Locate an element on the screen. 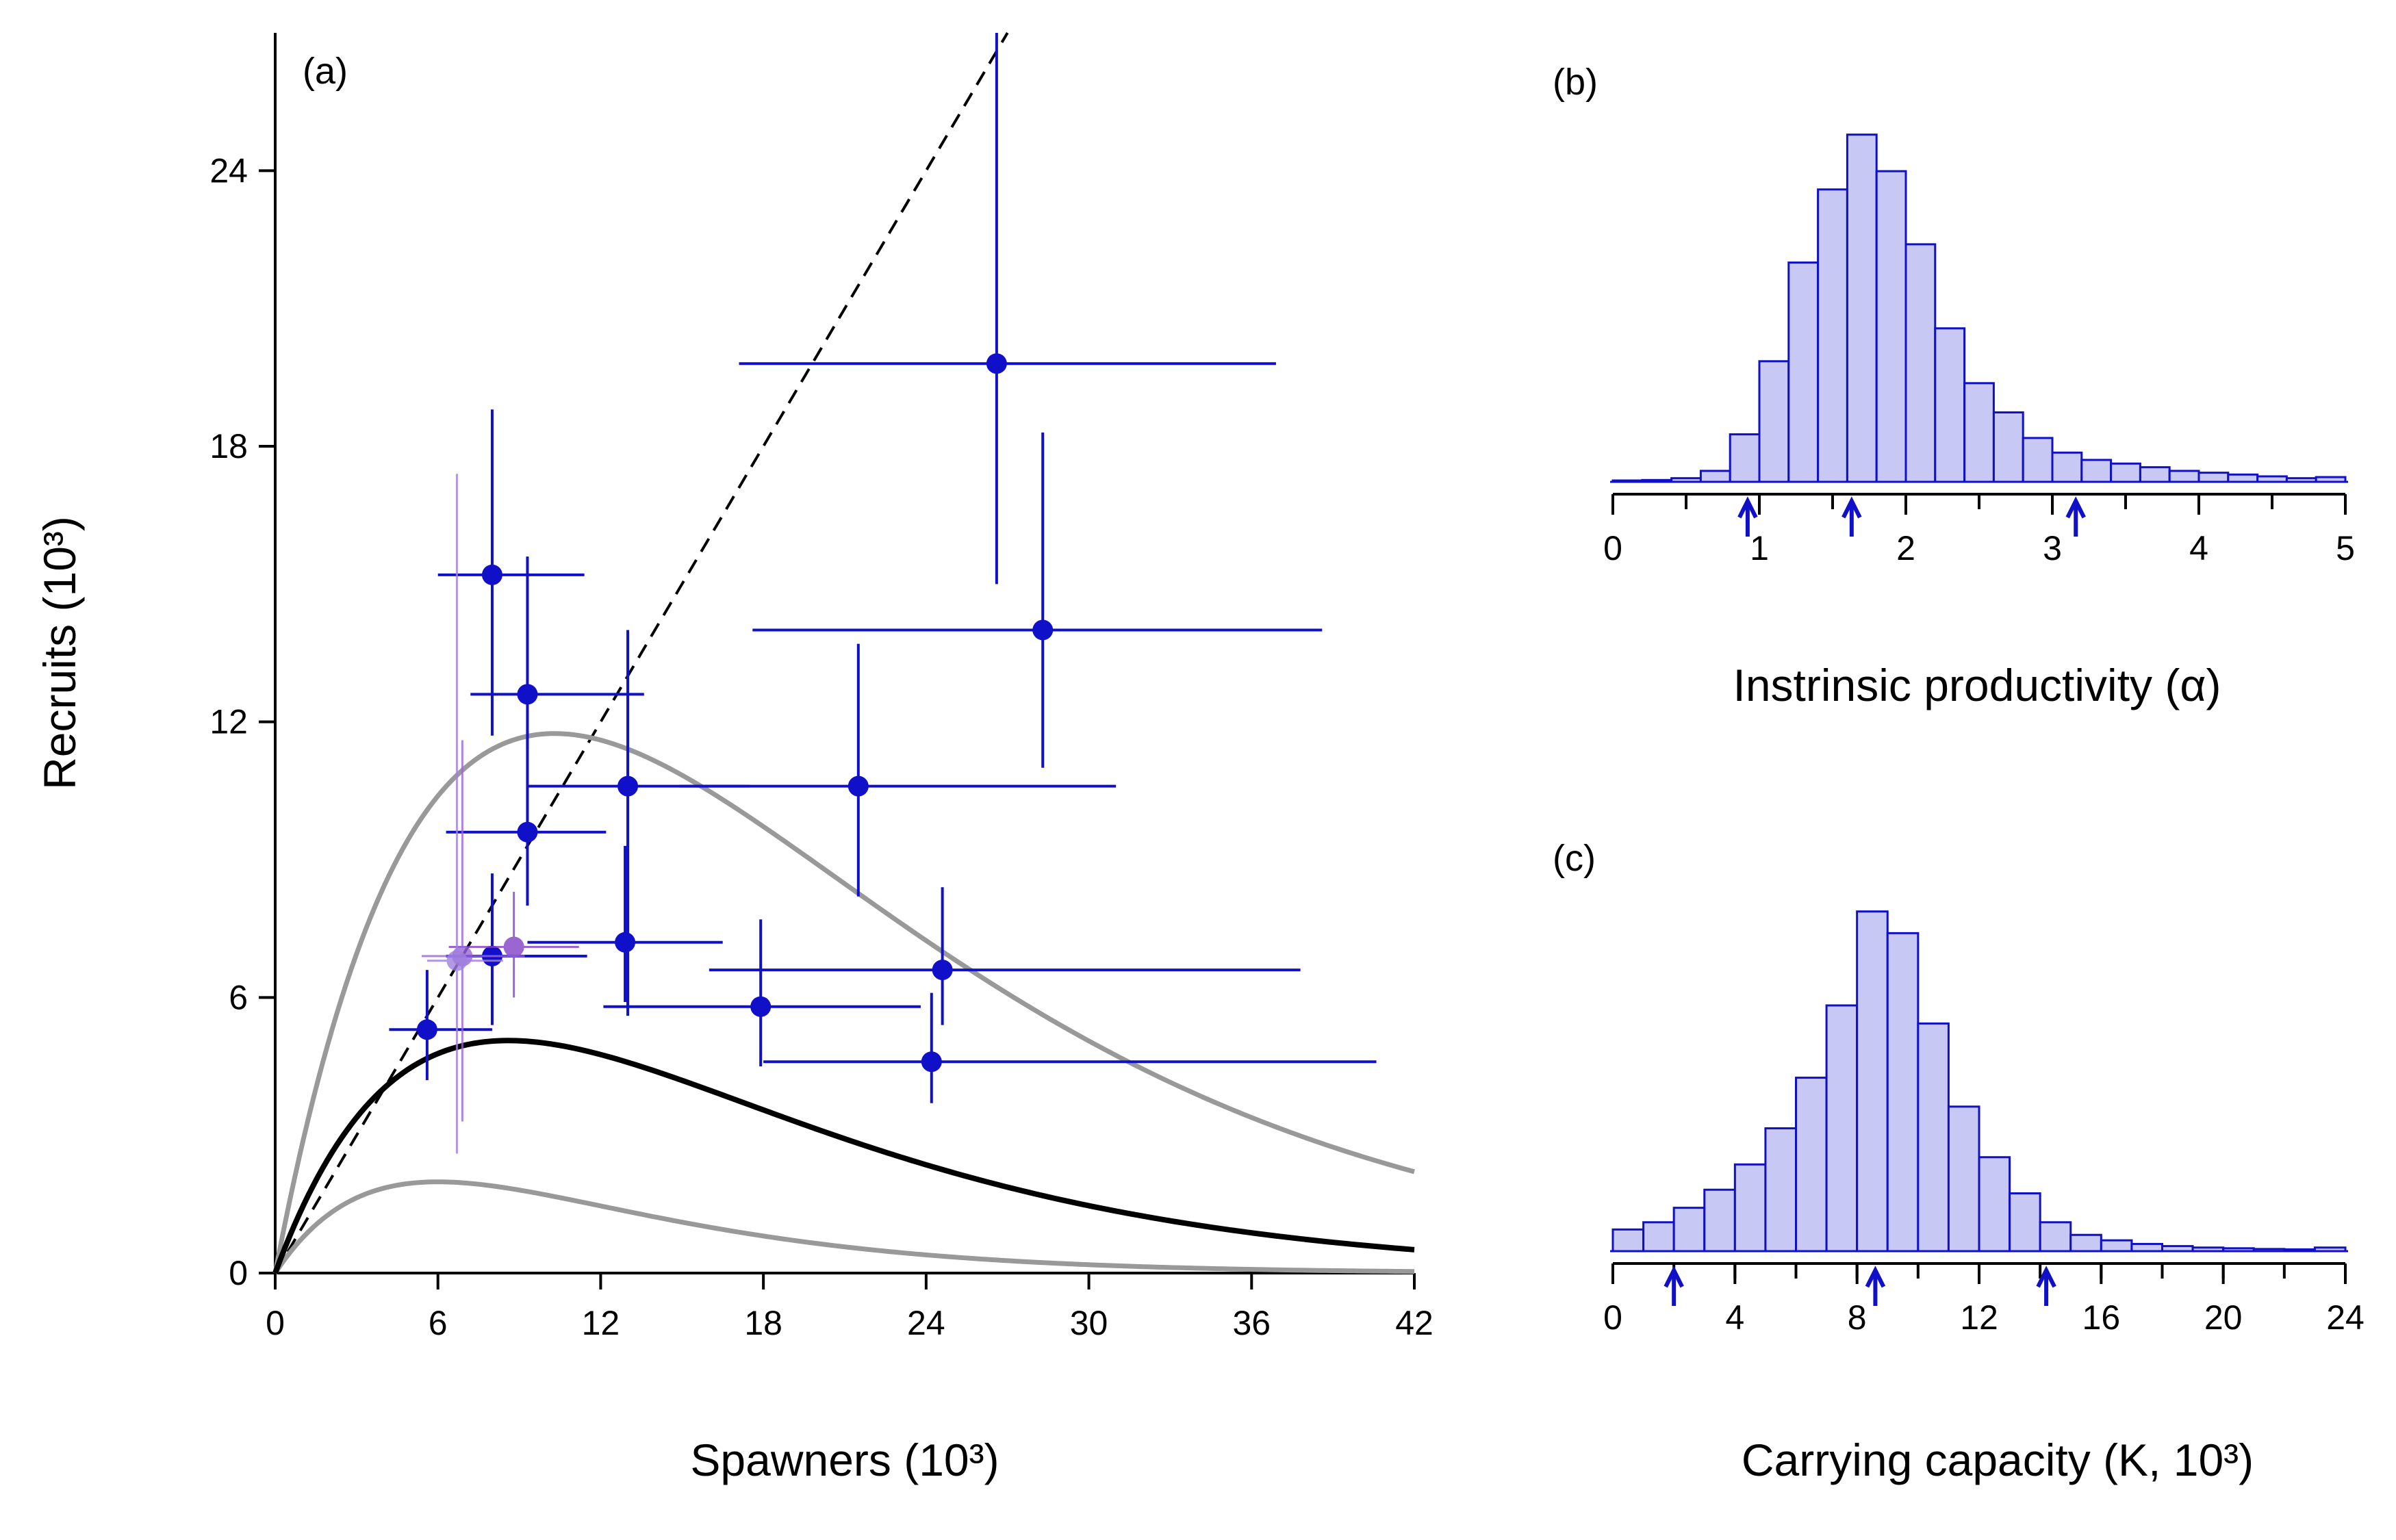  panel-a-y-tick-label: 0 is located at coordinates (238, 1273).